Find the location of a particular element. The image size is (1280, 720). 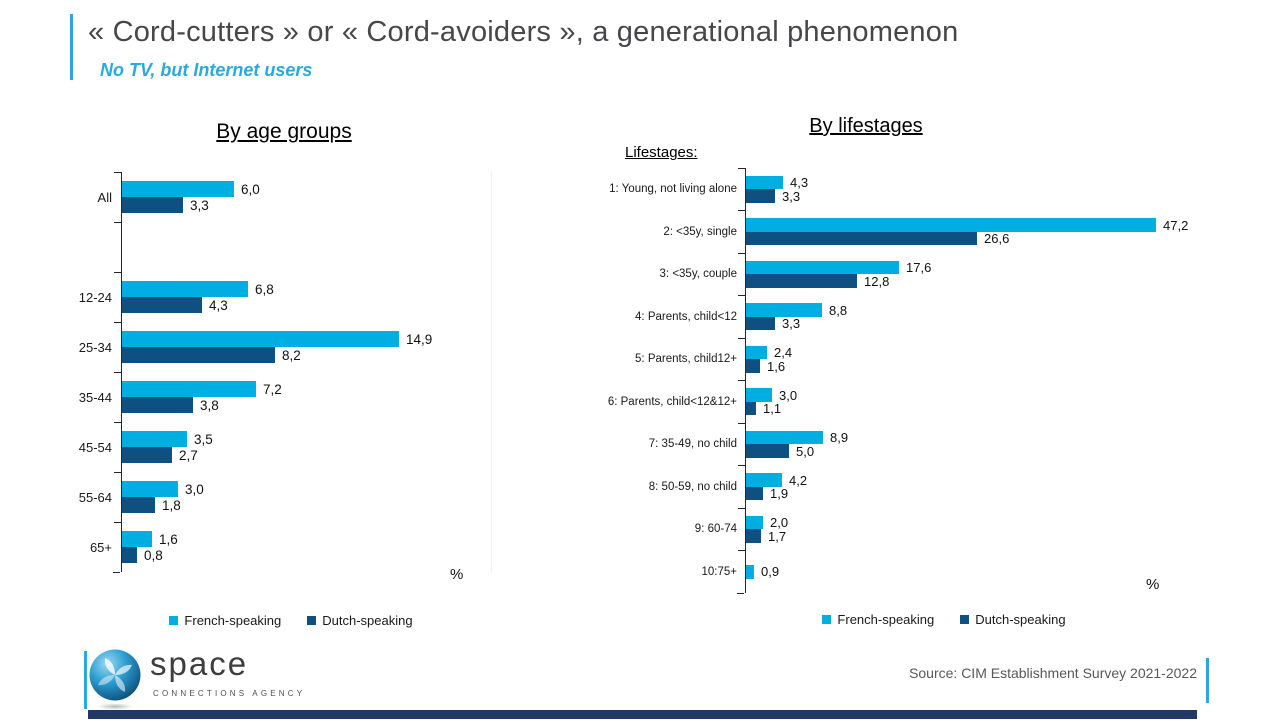

value-label: 0,9 is located at coordinates (770, 572).